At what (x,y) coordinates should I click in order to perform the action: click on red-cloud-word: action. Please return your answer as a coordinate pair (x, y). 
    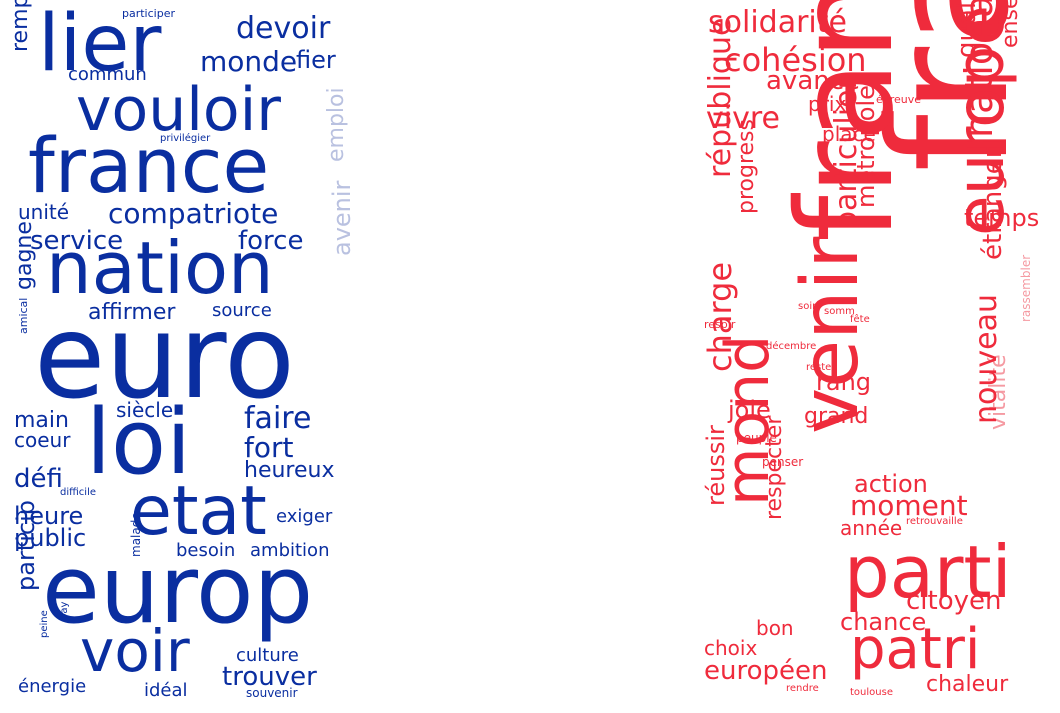
    Looking at the image, I should click on (891, 484).